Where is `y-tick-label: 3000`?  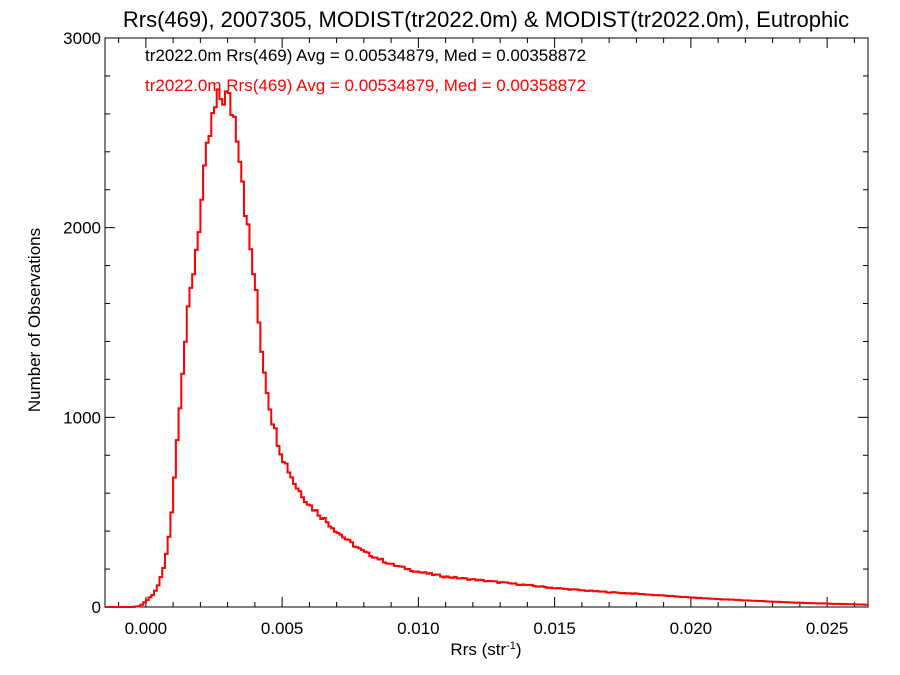 y-tick-label: 3000 is located at coordinates (82, 38).